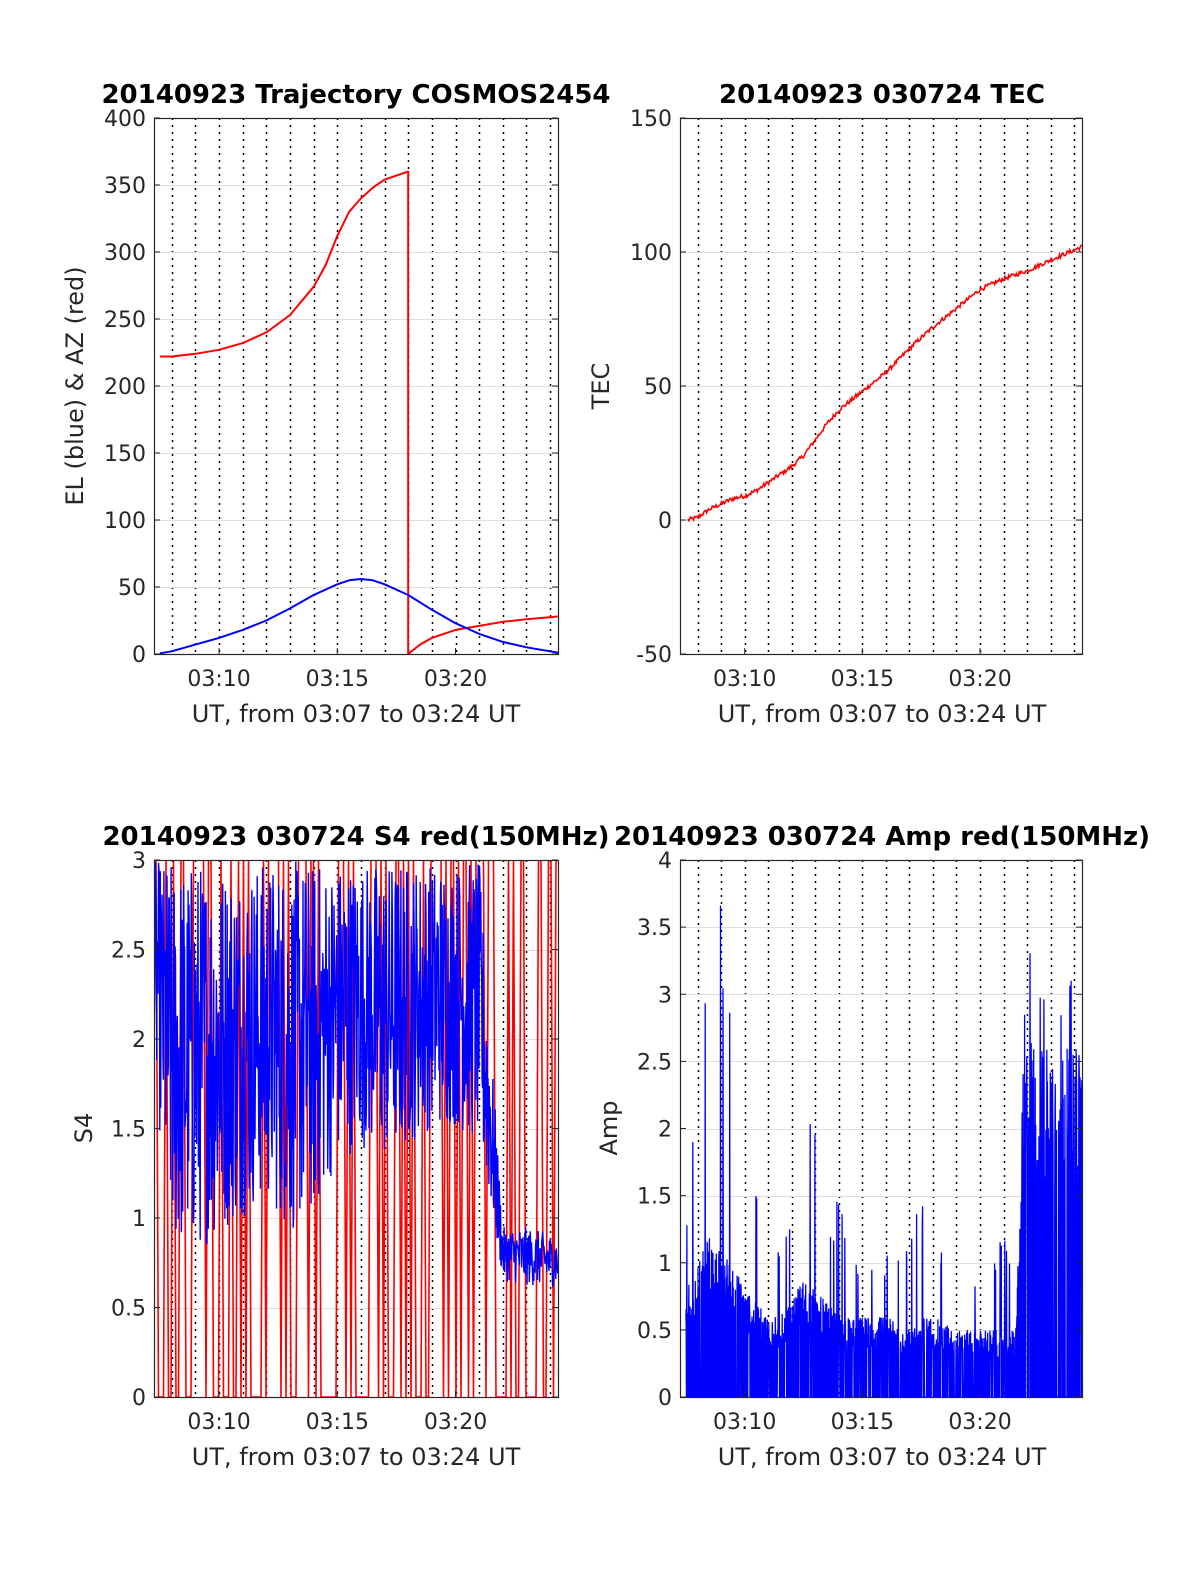 The width and height of the screenshot is (1200, 1575). What do you see at coordinates (355, 837) in the screenshot?
I see `s4-title: 20140923 030724 S4 red(150MHz)` at bounding box center [355, 837].